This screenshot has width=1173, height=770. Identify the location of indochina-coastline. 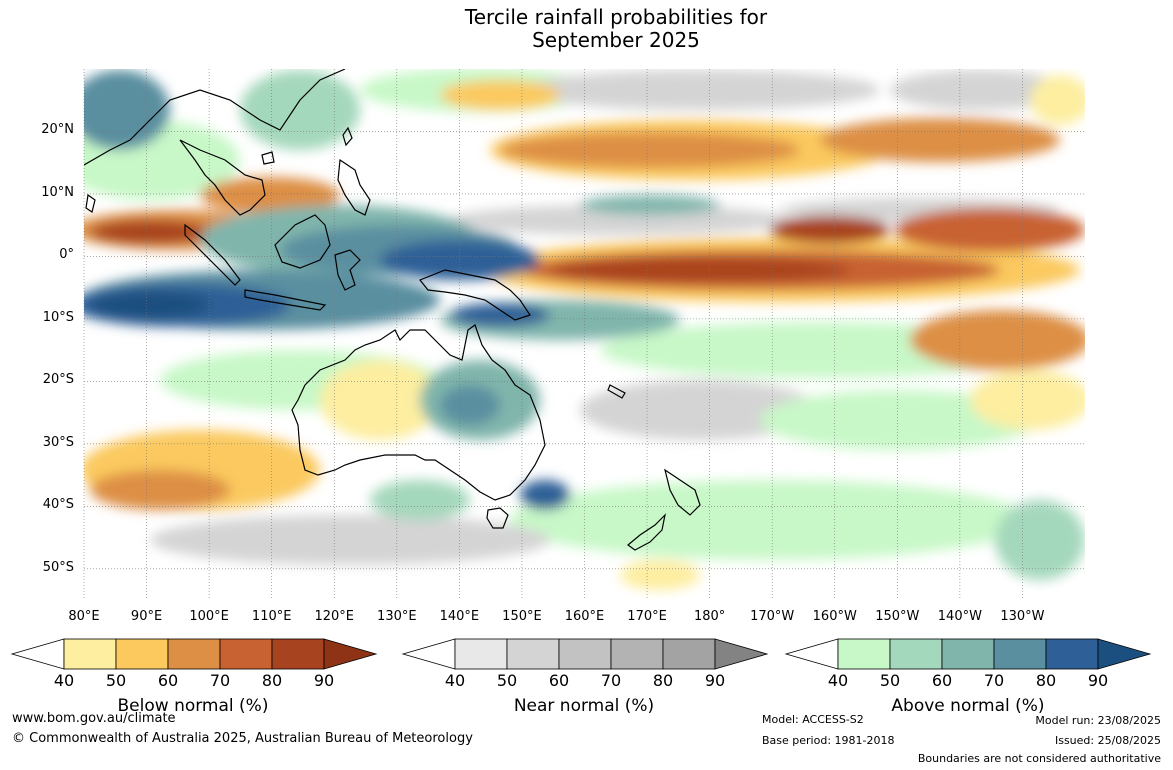
(222, 177).